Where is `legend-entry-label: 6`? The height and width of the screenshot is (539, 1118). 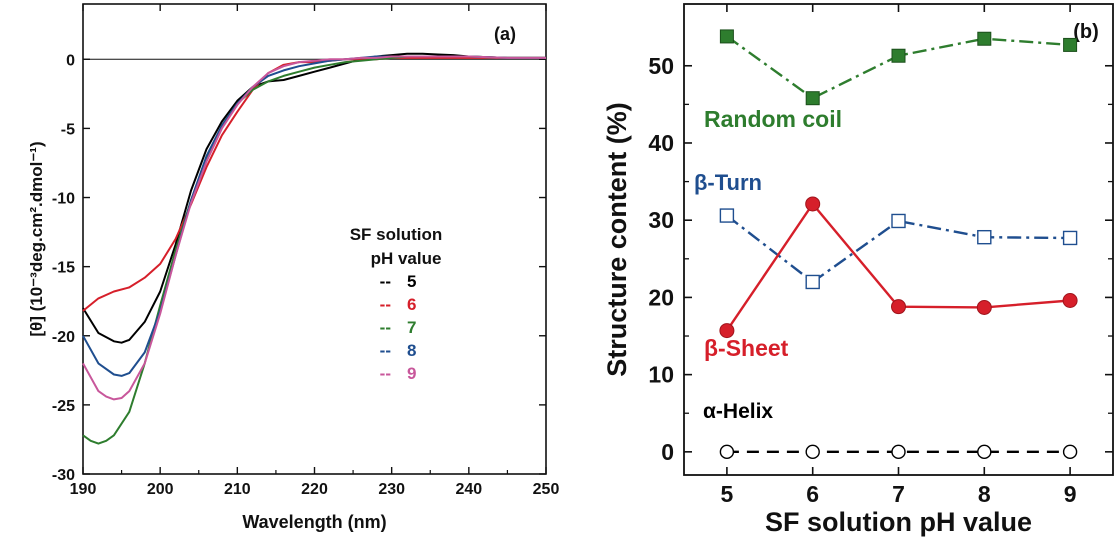
legend-entry-label: 6 is located at coordinates (411, 304).